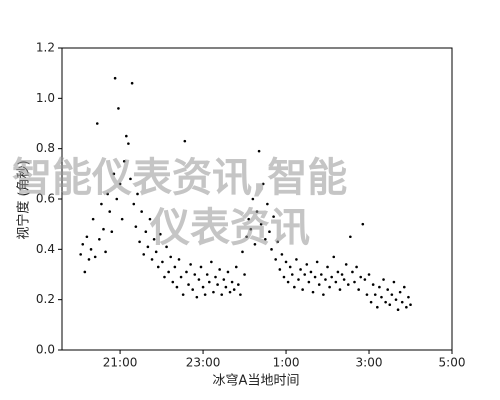 Image resolution: width=500 pixels, height=400 pixels. What do you see at coordinates (203, 363) in the screenshot?
I see `x-tick-label: 23:00` at bounding box center [203, 363].